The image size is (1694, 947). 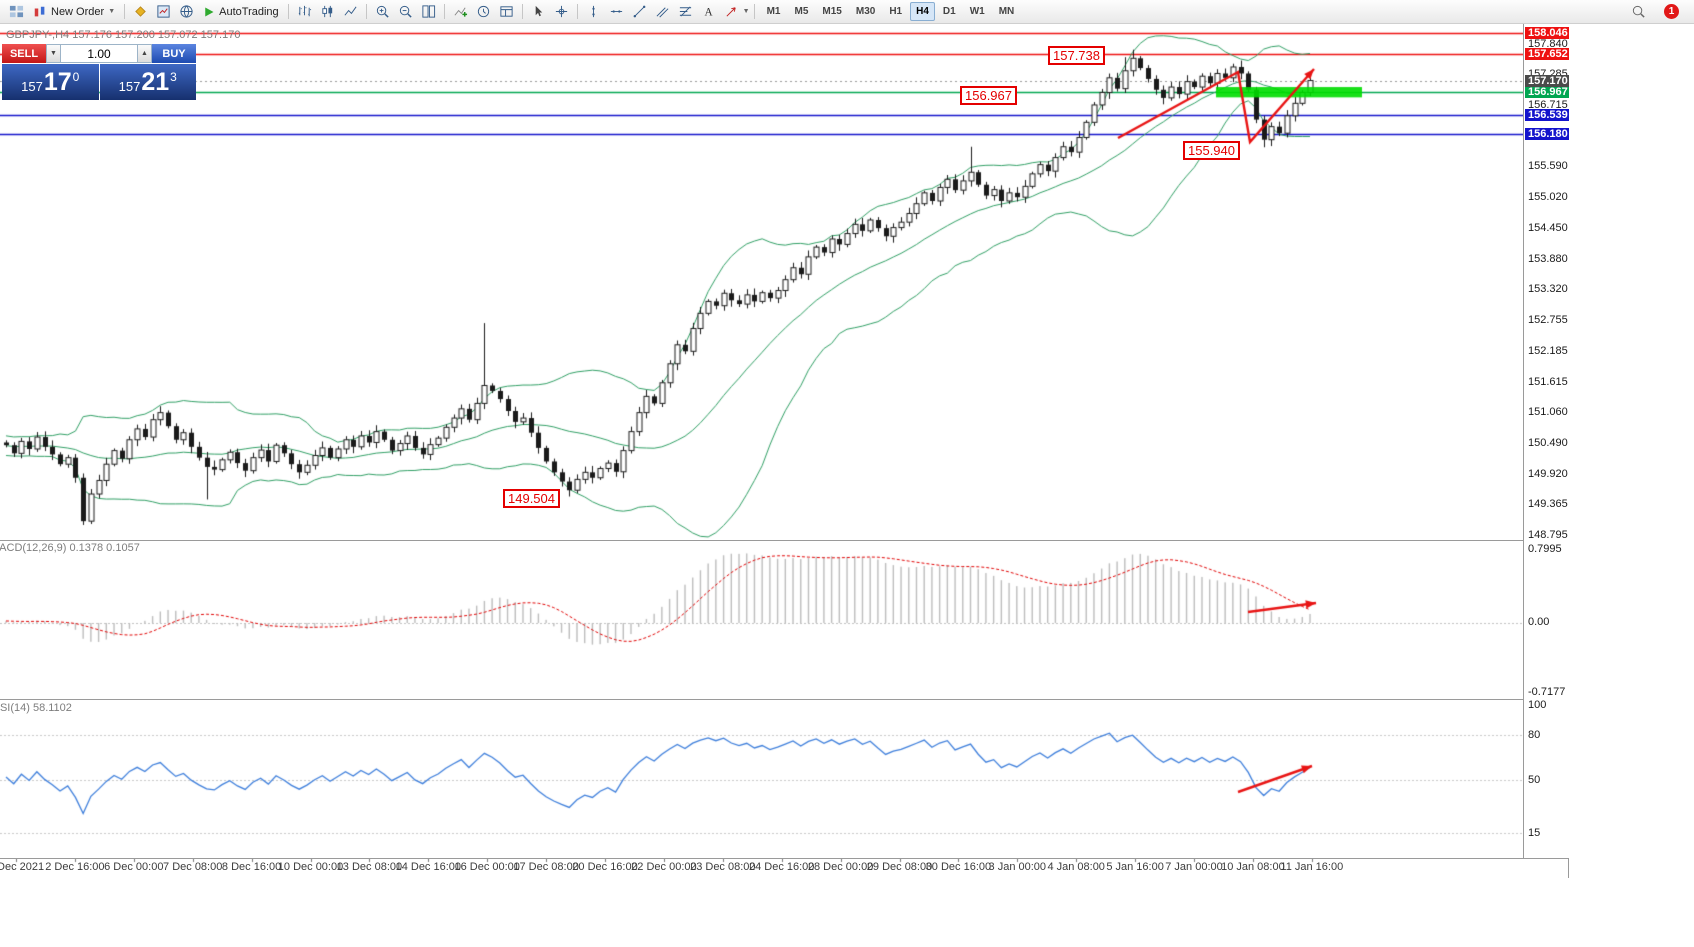 I want to click on price-axis-label: 152.185, so click(x=1548, y=351).